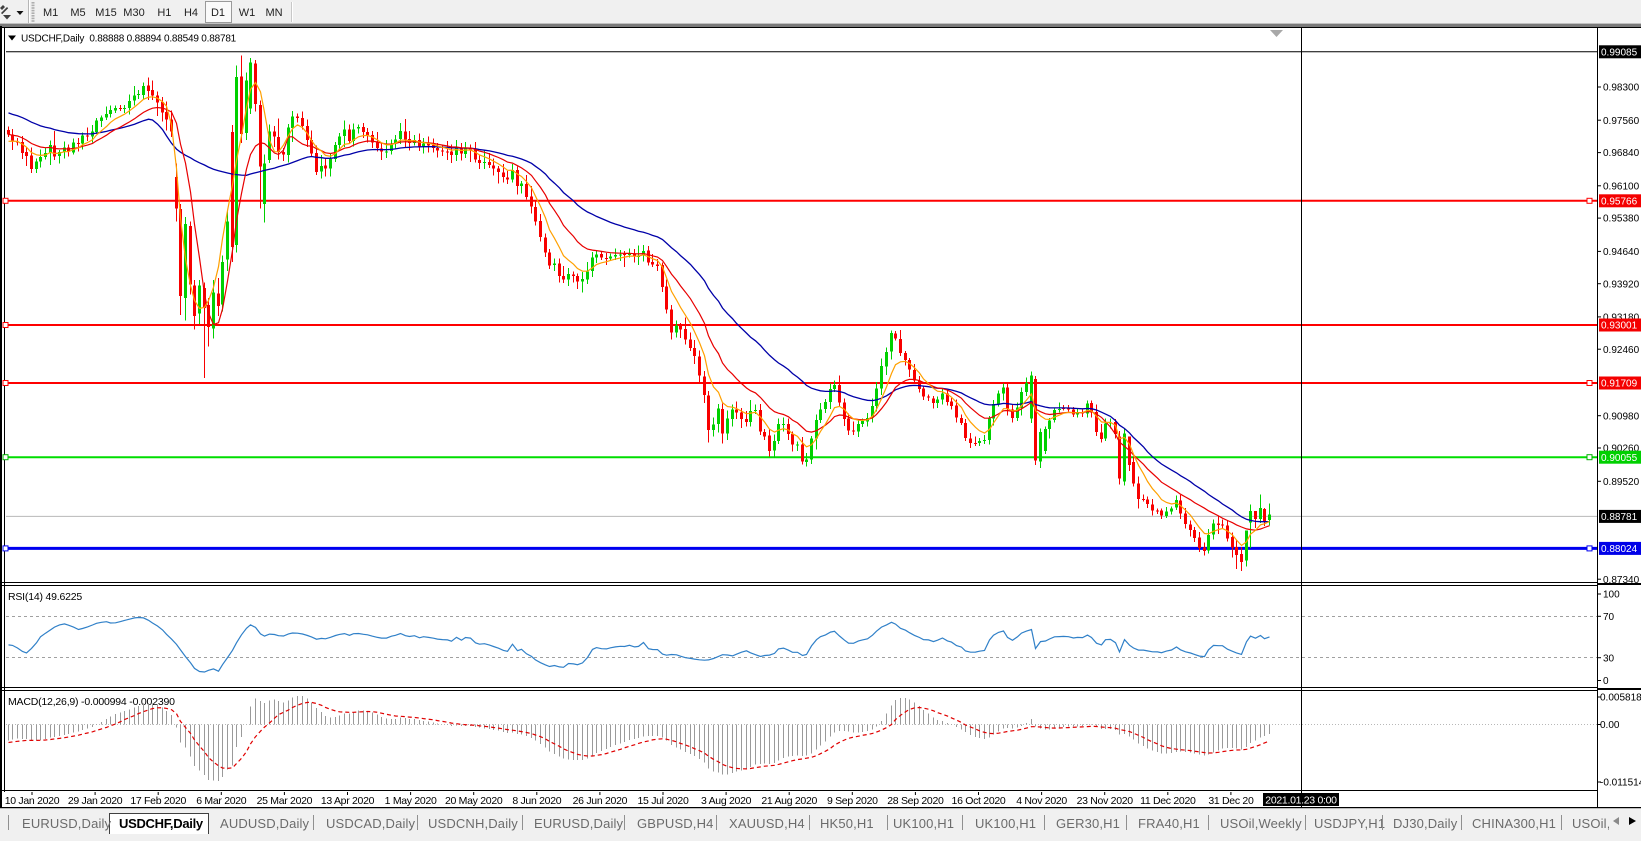  What do you see at coordinates (1619, 201) in the screenshot?
I see `svg-text: 0.95766` at bounding box center [1619, 201].